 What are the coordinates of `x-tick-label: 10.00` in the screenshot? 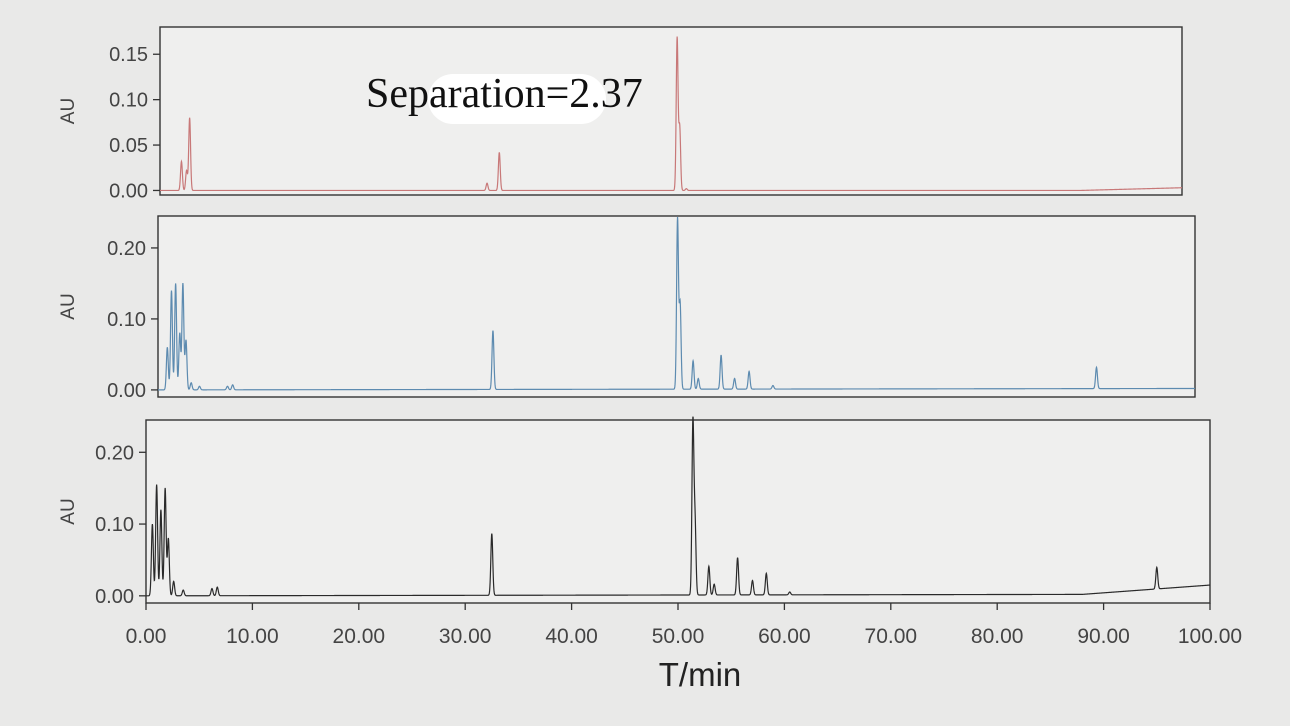 It's located at (252, 636).